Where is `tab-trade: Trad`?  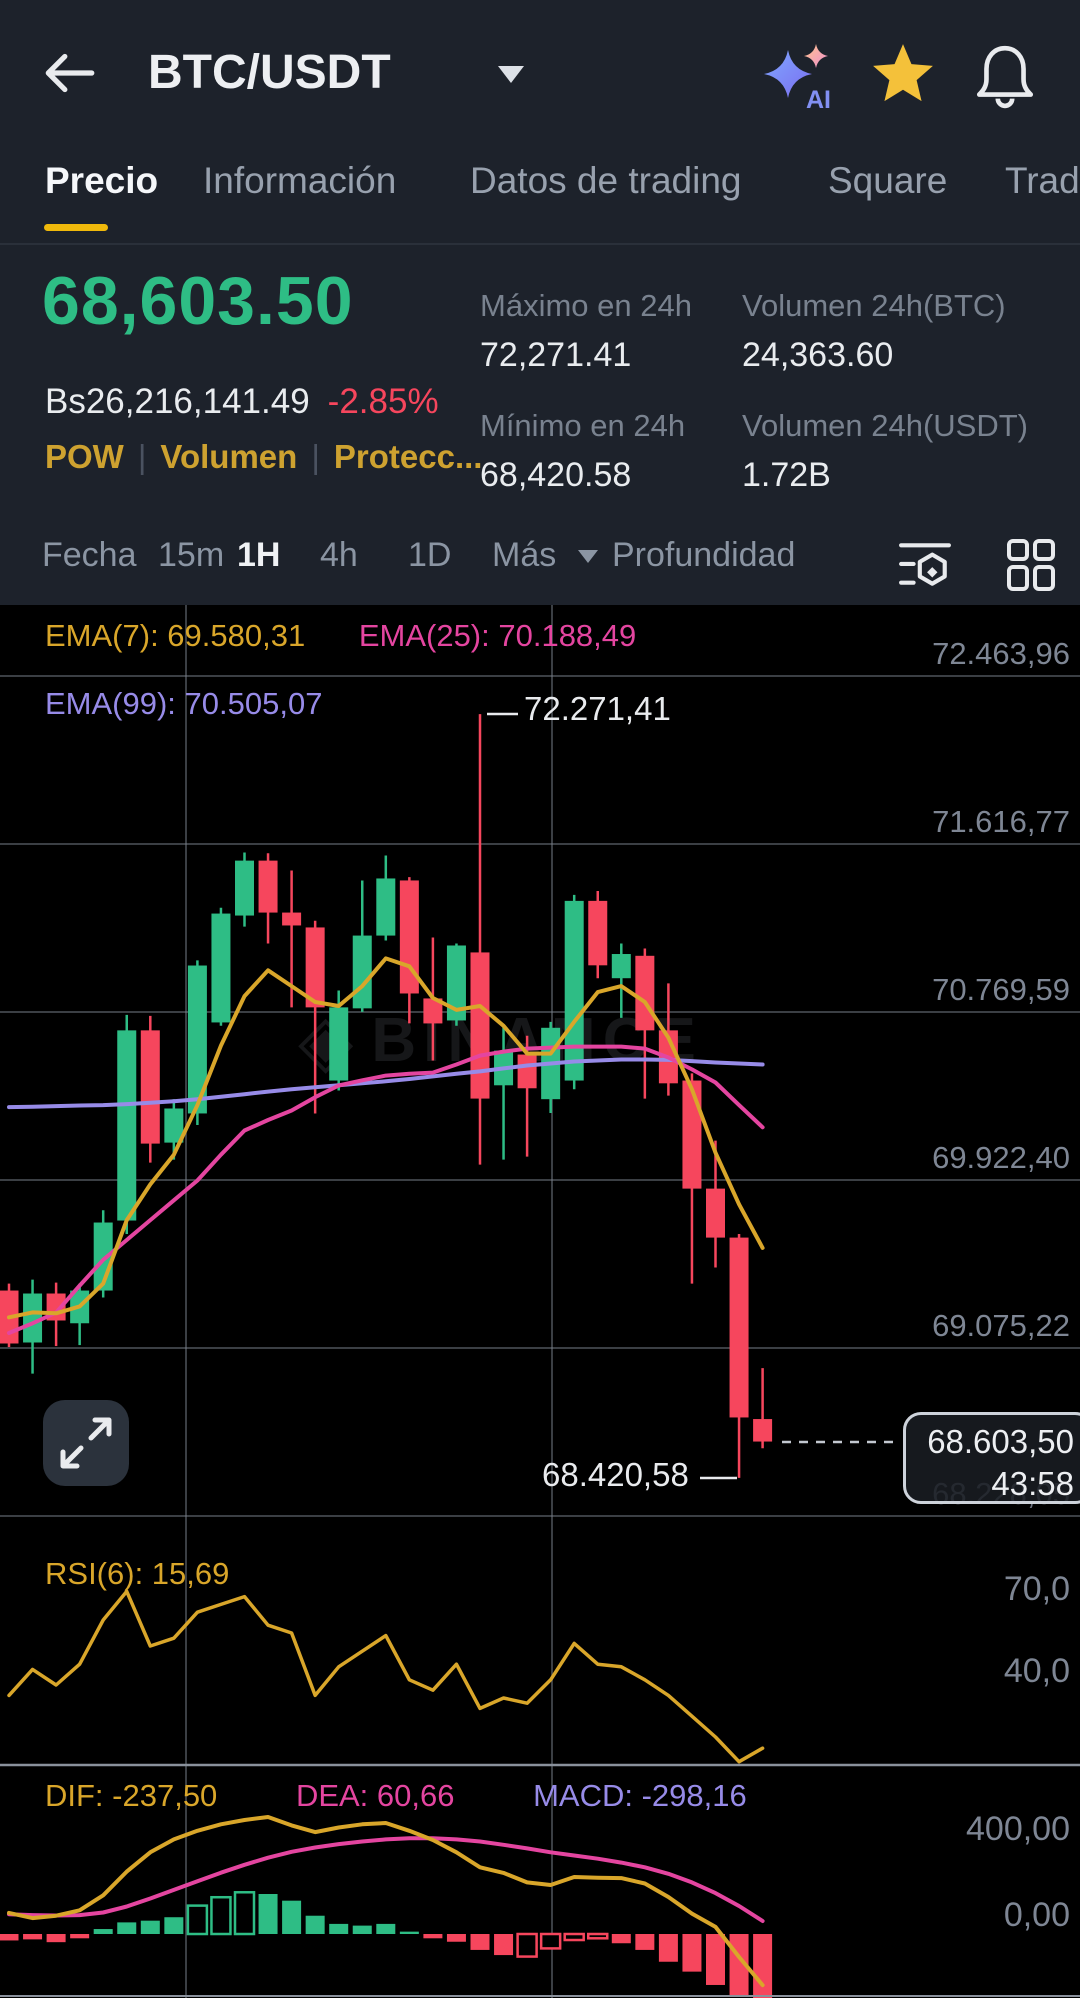 tab-trade: Trad is located at coordinates (1042, 180).